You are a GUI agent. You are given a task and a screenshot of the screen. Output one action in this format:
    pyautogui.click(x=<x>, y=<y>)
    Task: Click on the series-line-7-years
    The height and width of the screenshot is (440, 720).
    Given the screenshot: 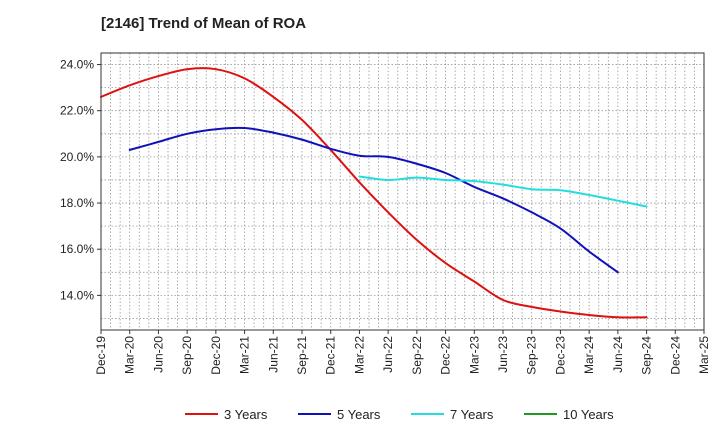 What is the action you would take?
    pyautogui.click(x=503, y=191)
    